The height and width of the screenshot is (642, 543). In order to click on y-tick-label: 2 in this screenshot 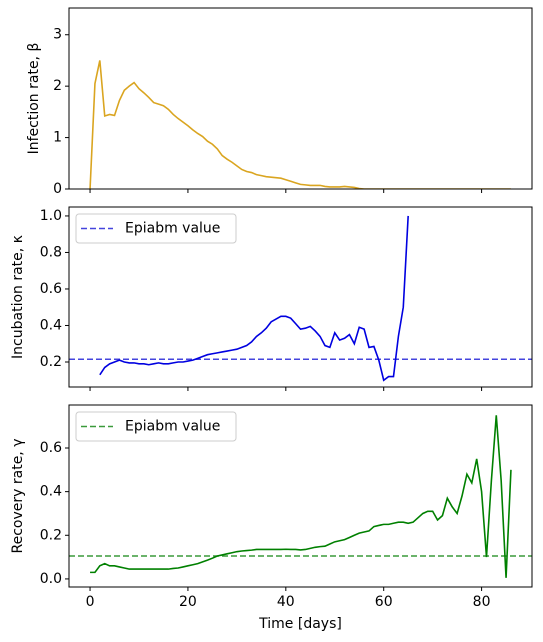, I will do `click(57, 86)`.